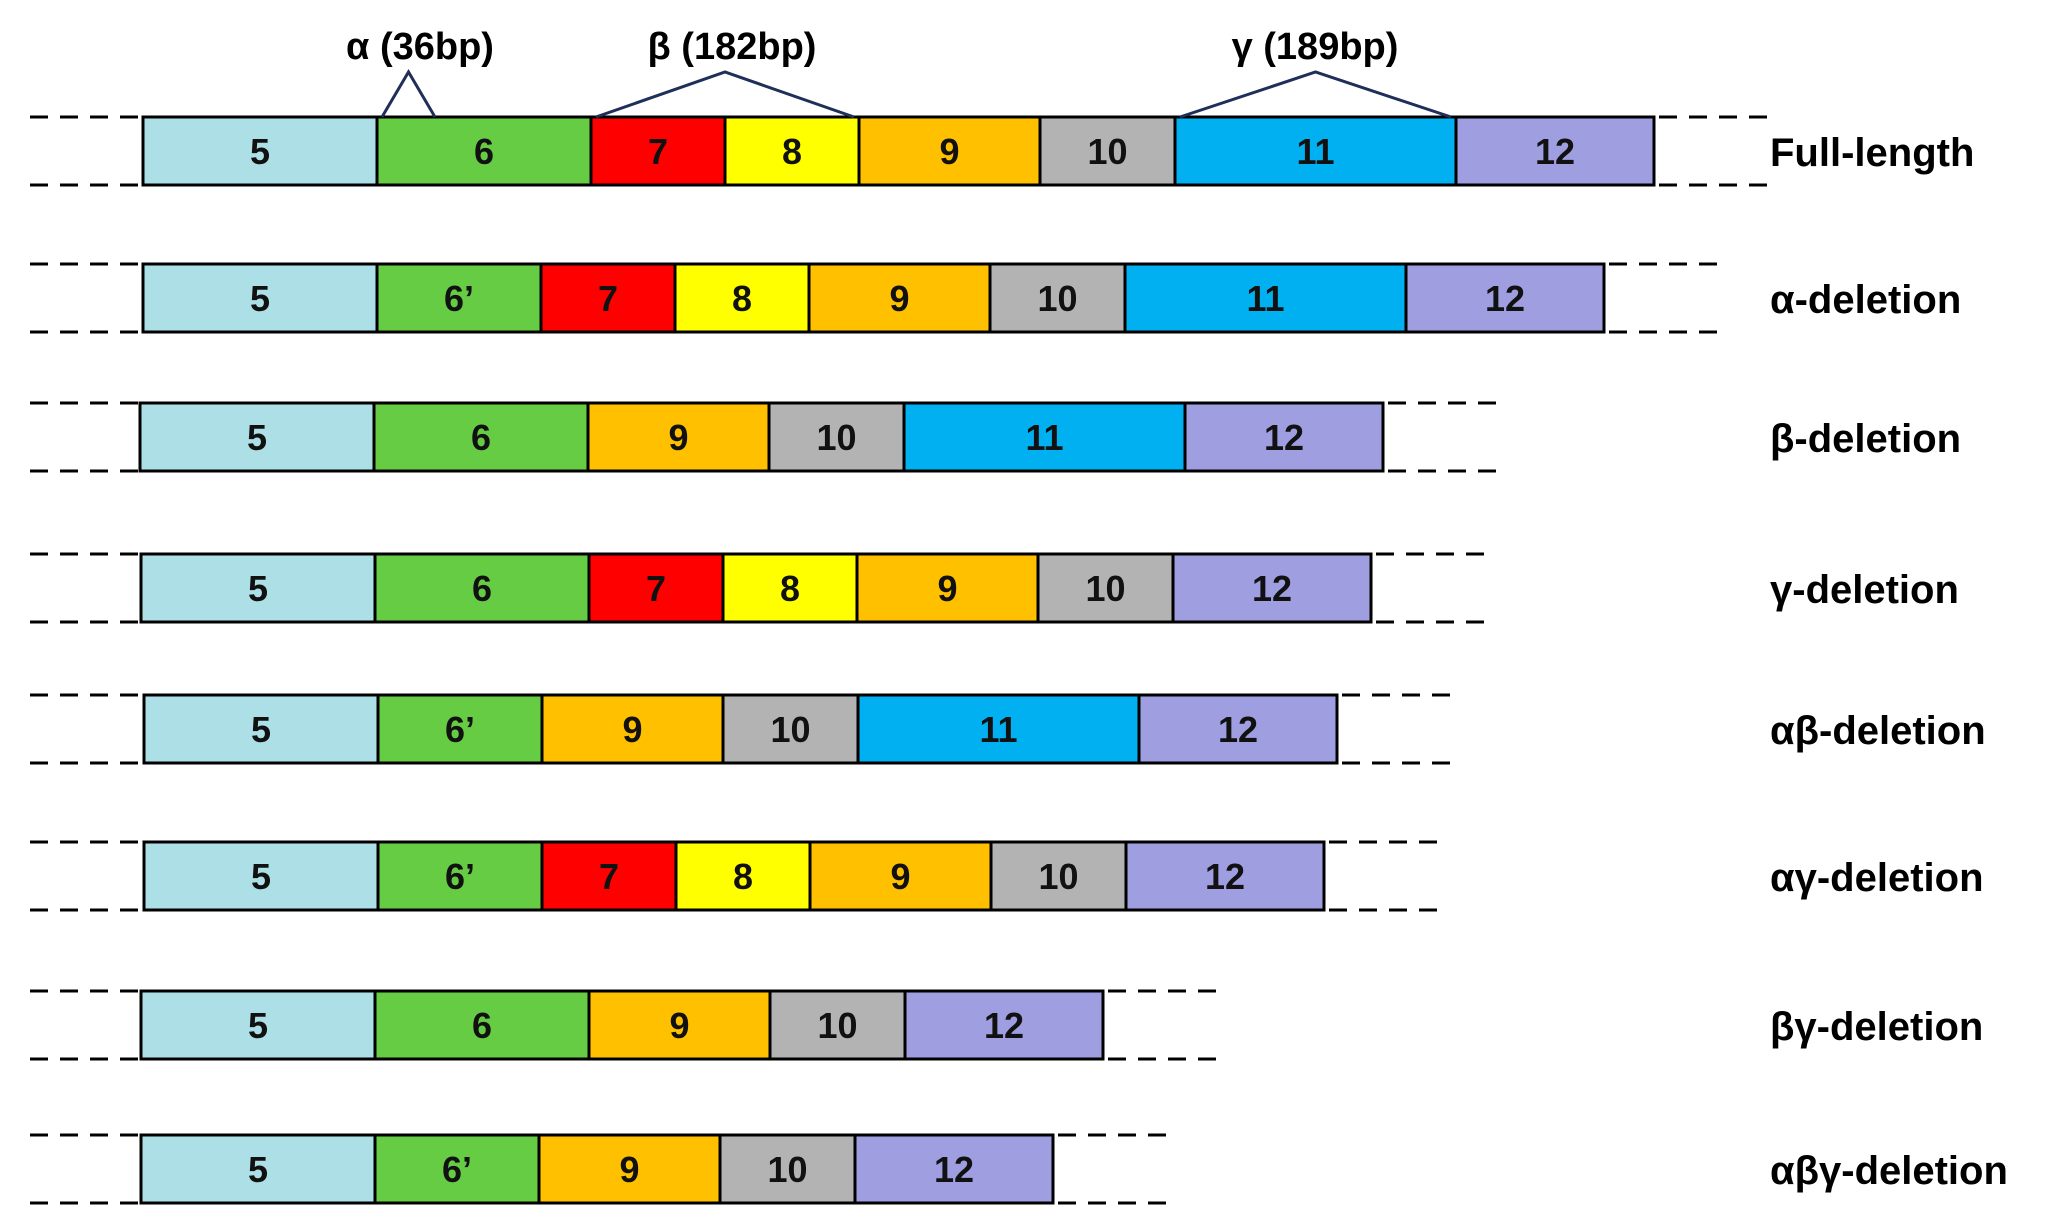 The height and width of the screenshot is (1230, 2066). I want to click on transcript-row-1: 5 6’ 7 8 9 10 11 12 α-deletion, so click(995, 298).